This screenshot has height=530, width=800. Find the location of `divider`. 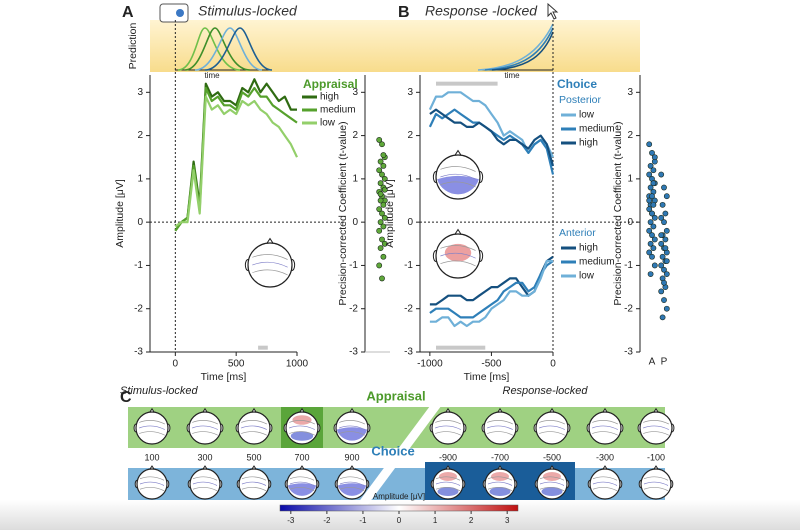

divider is located at coordinates (401, 452).